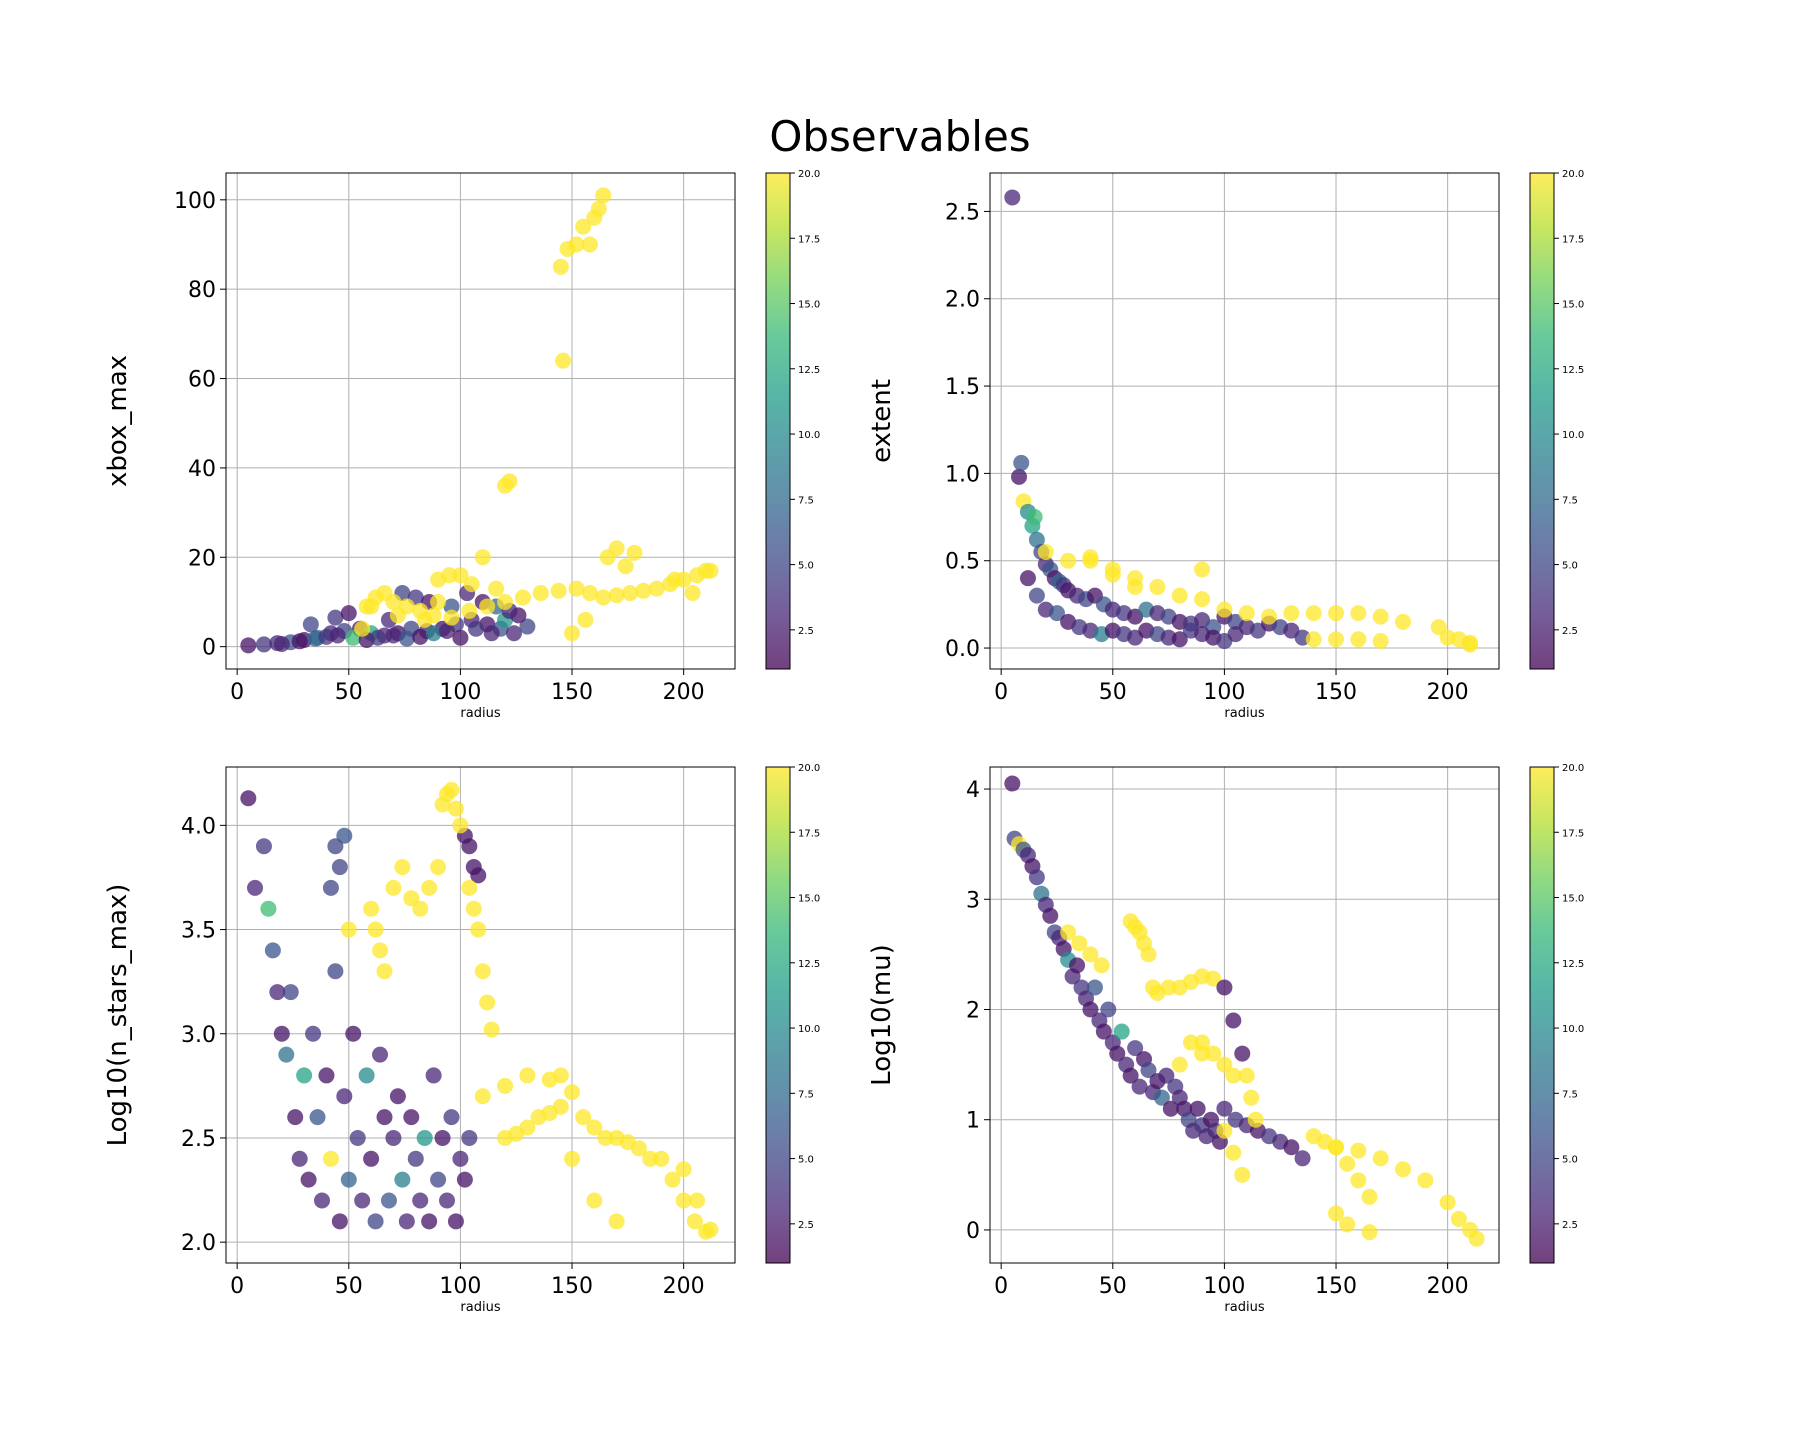  Describe the element at coordinates (962, 387) in the screenshot. I see `y-tick-label: 1.5` at that location.